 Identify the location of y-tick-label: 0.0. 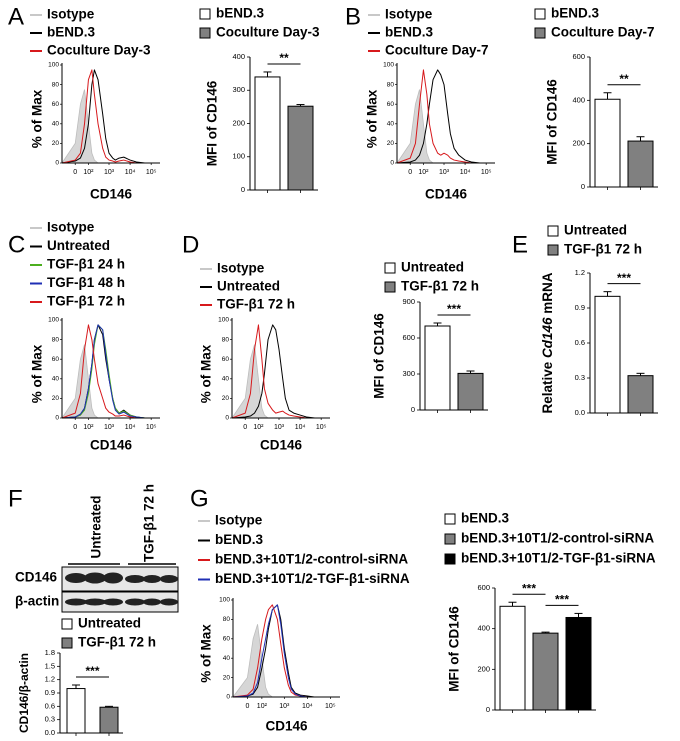
(580, 412).